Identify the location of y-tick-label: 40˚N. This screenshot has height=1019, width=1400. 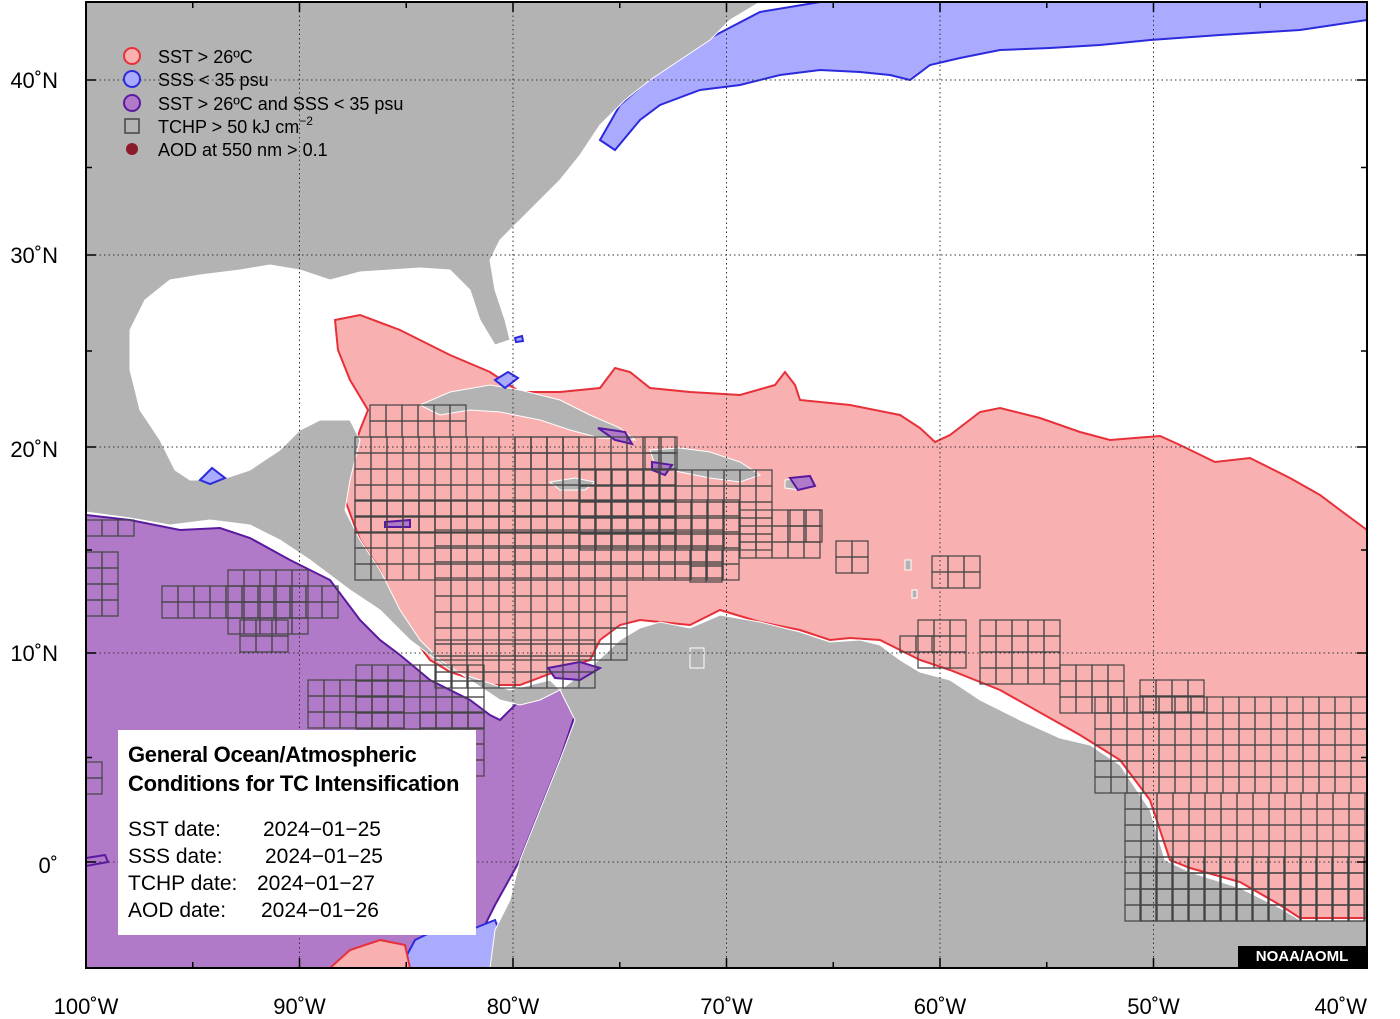
(34, 80).